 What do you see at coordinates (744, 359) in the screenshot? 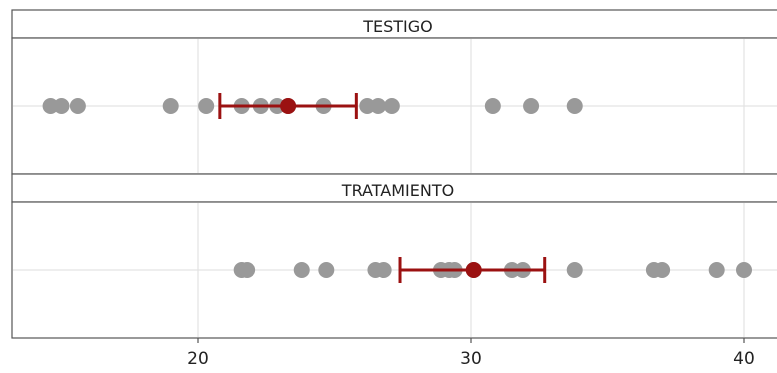
I see `x-tick-label: 40` at bounding box center [744, 359].